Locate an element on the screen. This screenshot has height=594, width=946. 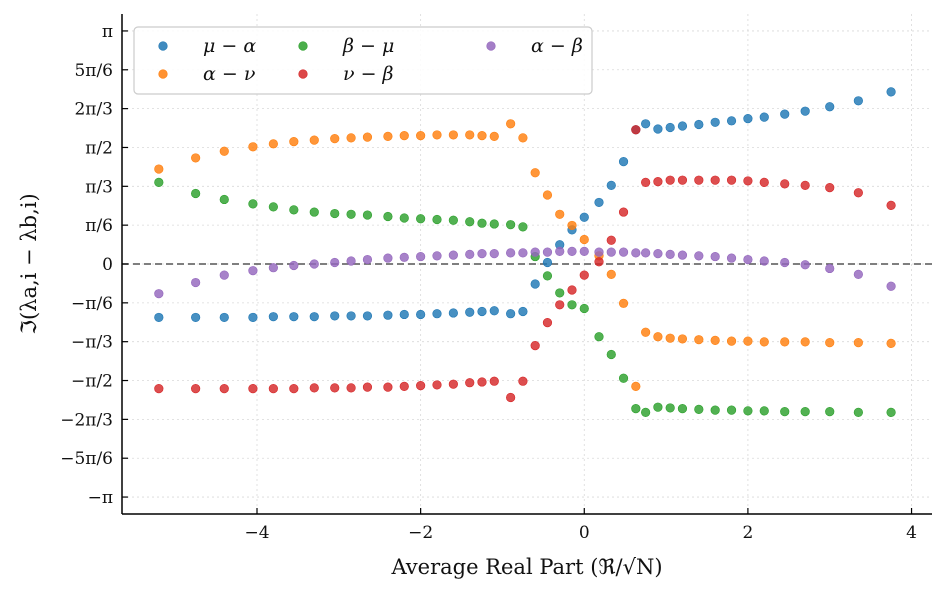
legend-frame is located at coordinates (363, 60).